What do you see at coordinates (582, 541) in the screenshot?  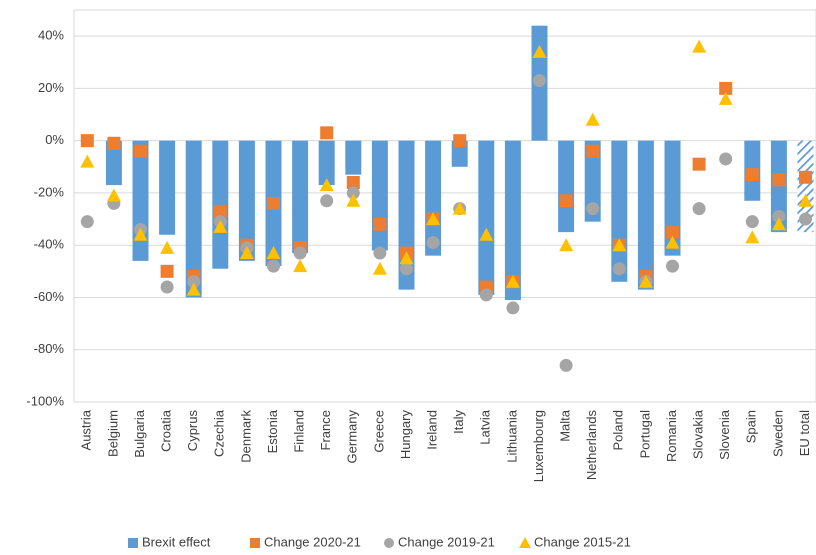 I see `legend-label: Change 2015-21` at bounding box center [582, 541].